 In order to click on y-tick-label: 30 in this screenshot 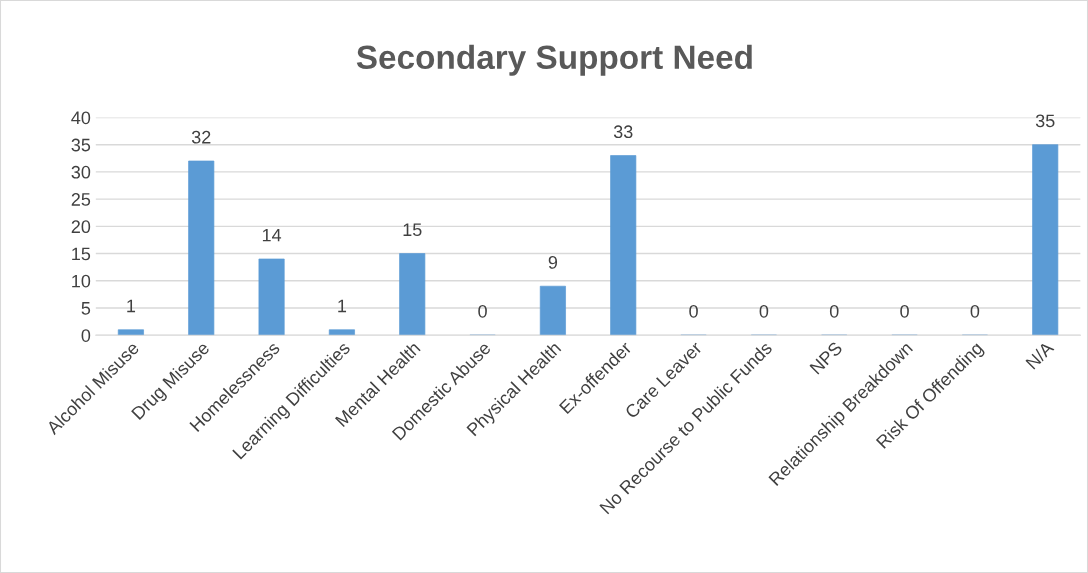, I will do `click(81, 172)`.